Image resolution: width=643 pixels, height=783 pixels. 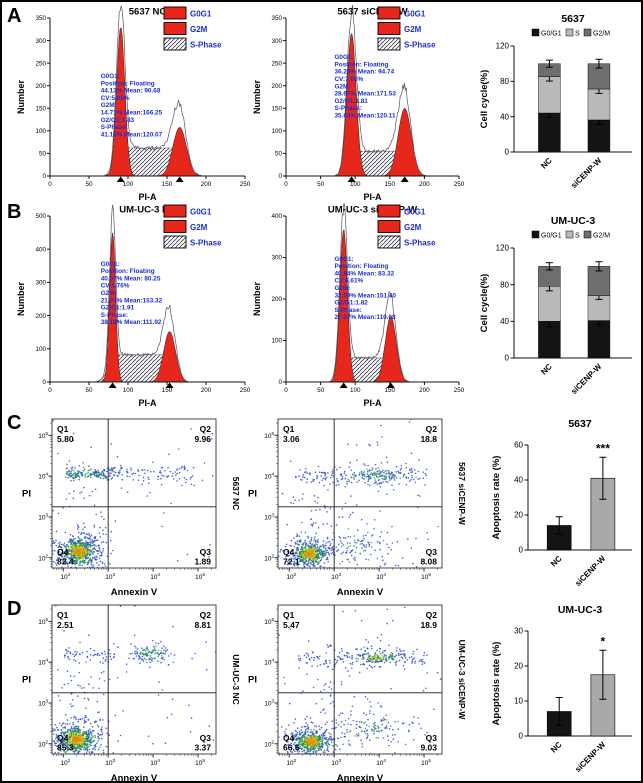 What do you see at coordinates (289, 738) in the screenshot?
I see `quadrant-q4: Q4` at bounding box center [289, 738].